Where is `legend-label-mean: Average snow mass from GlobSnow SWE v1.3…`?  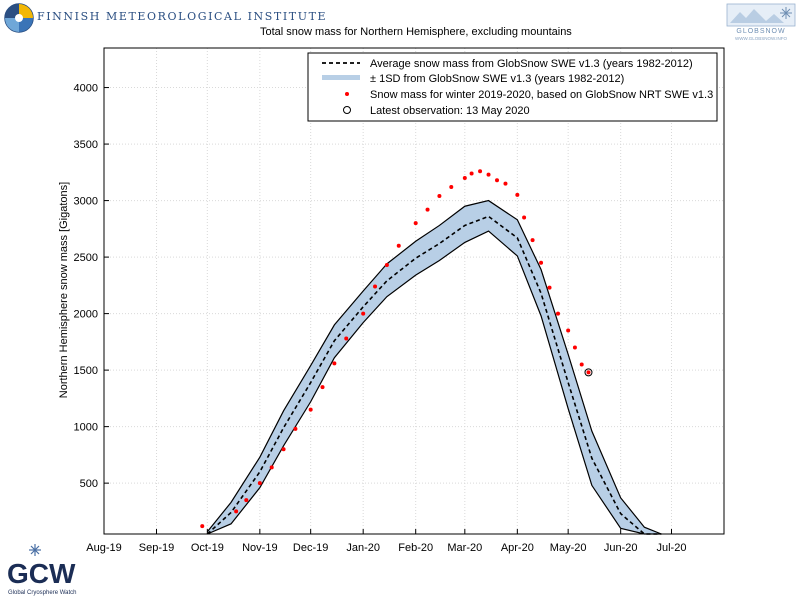 legend-label-mean: Average snow mass from GlobSnow SWE v1.3… is located at coordinates (531, 64).